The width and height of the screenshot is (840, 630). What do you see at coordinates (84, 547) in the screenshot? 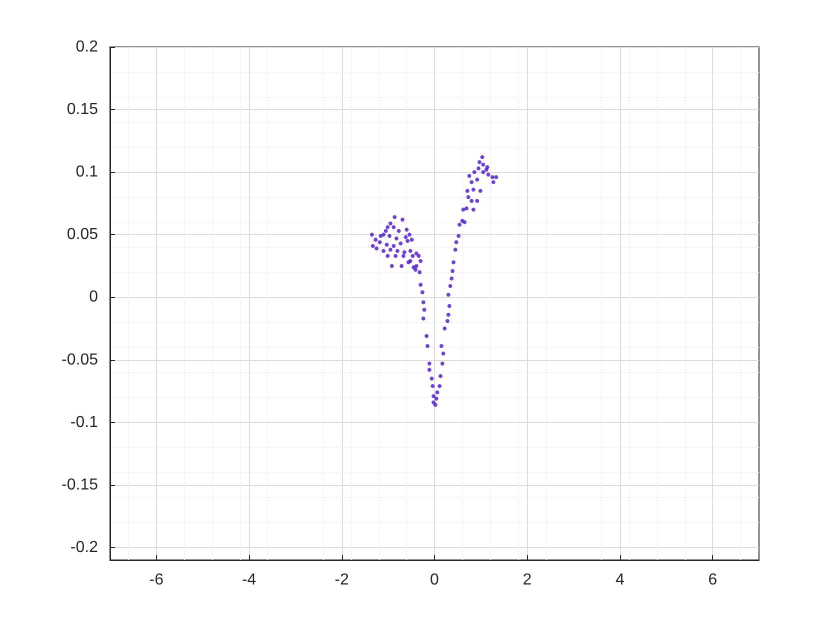
I see `y-tick-label: -0.2` at bounding box center [84, 547].